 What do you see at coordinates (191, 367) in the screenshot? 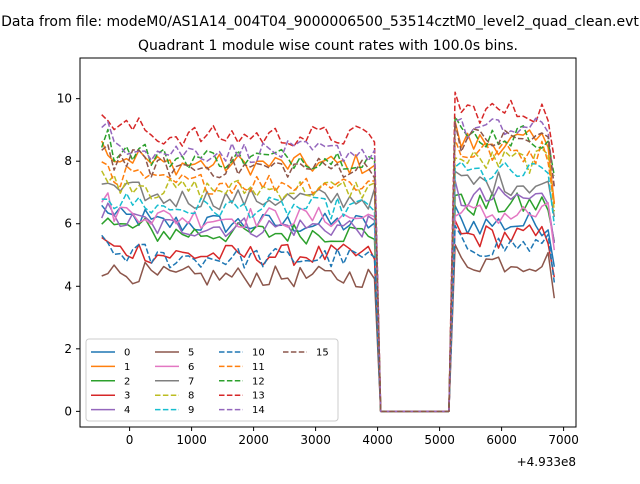
I see `legend-label: 6` at bounding box center [191, 367].